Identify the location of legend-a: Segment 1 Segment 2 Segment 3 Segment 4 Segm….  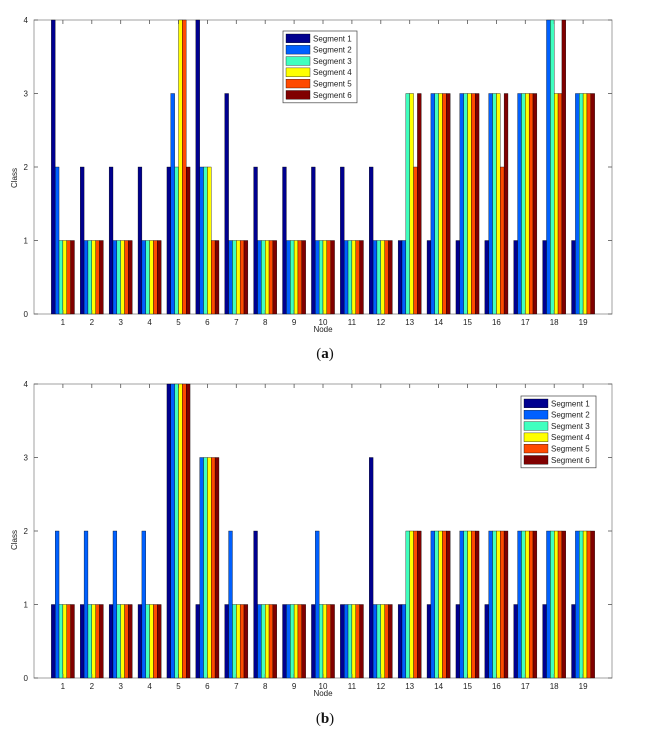
(320, 67).